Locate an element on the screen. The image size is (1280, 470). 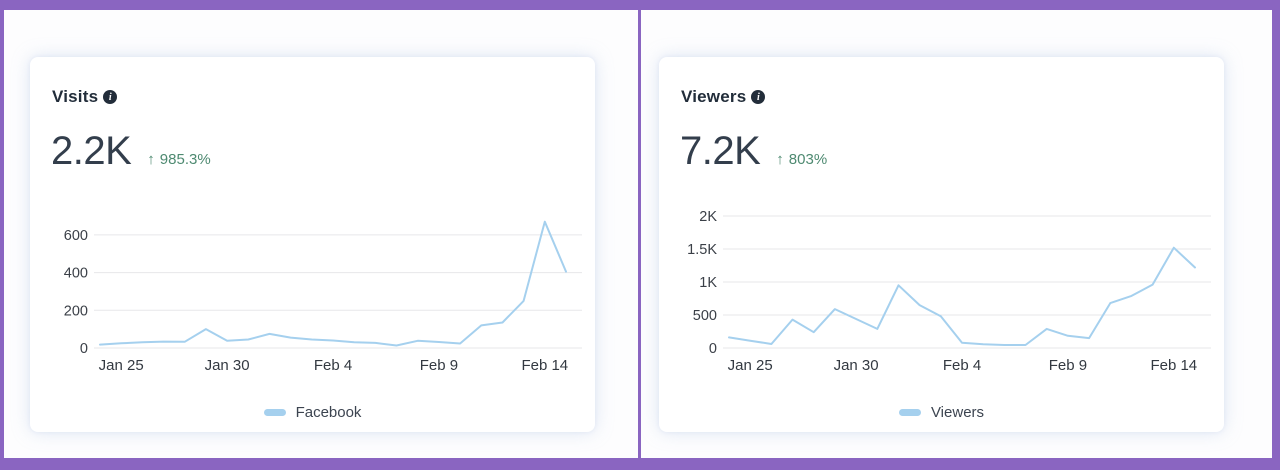
y-axis-tick-label: 1.5K is located at coordinates (702, 250).